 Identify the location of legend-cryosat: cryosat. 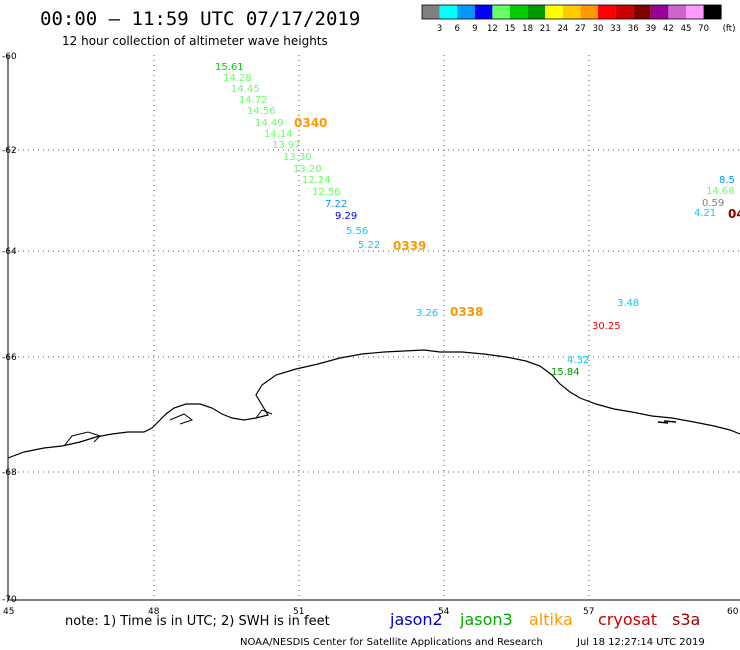
(627, 619).